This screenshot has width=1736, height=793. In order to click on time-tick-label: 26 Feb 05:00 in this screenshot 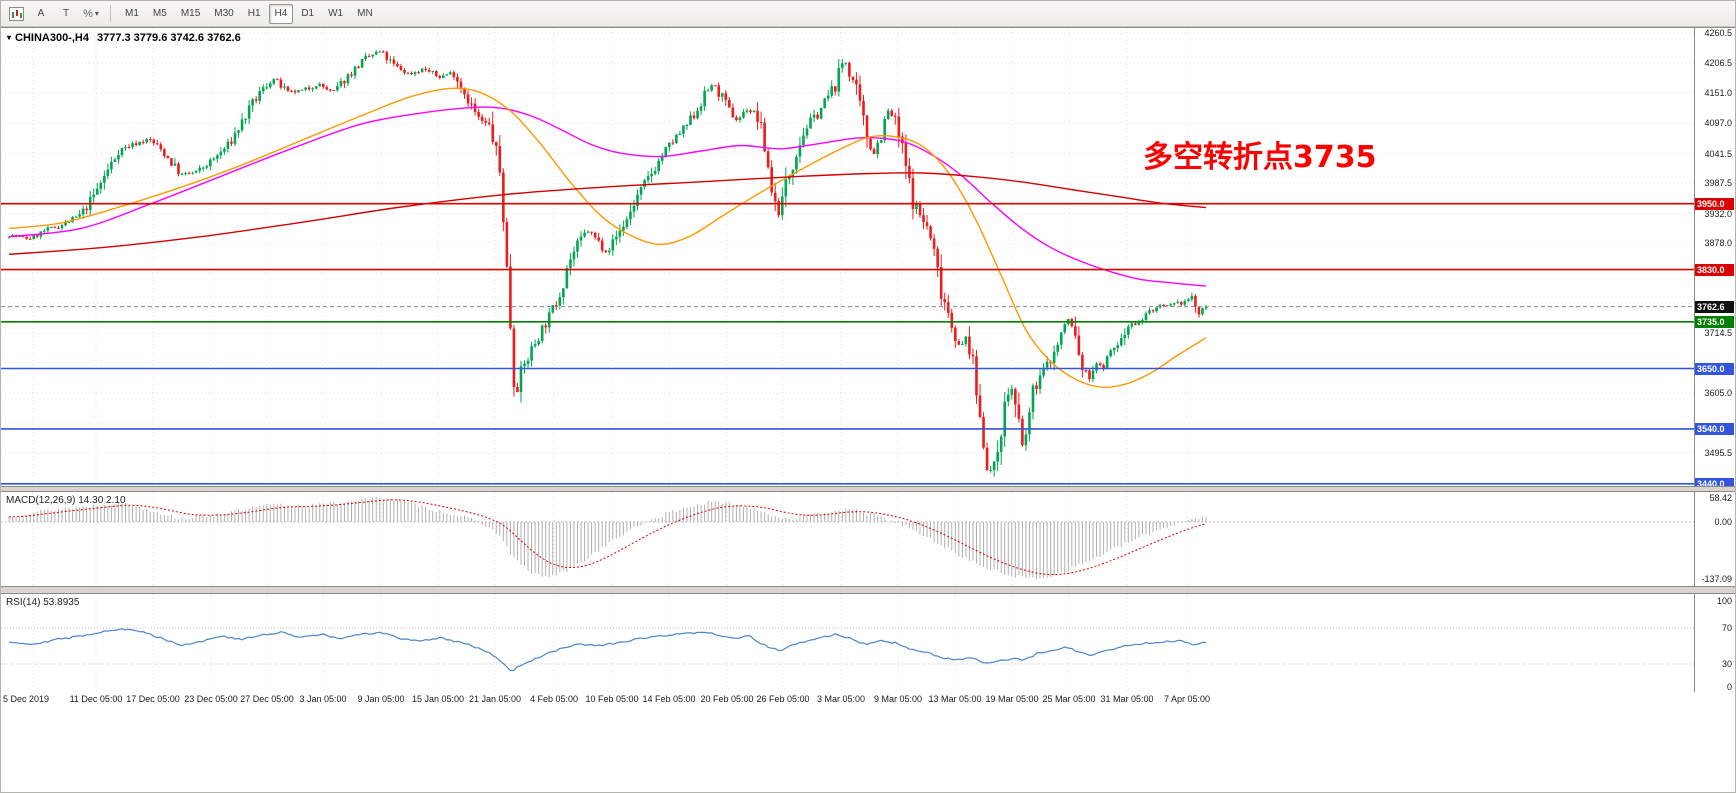, I will do `click(783, 699)`.